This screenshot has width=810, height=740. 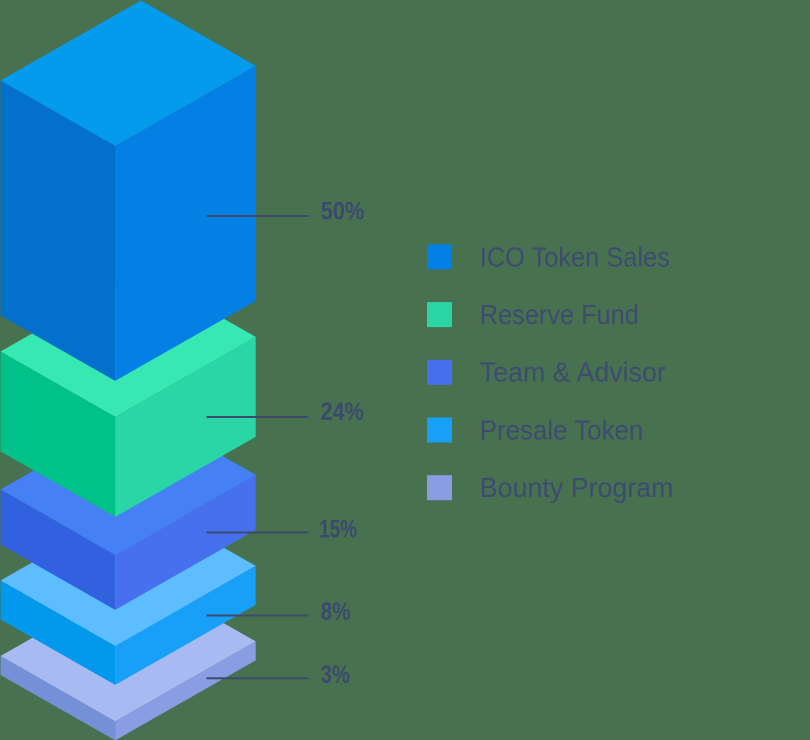 What do you see at coordinates (335, 675) in the screenshot?
I see `svg-text: 3%` at bounding box center [335, 675].